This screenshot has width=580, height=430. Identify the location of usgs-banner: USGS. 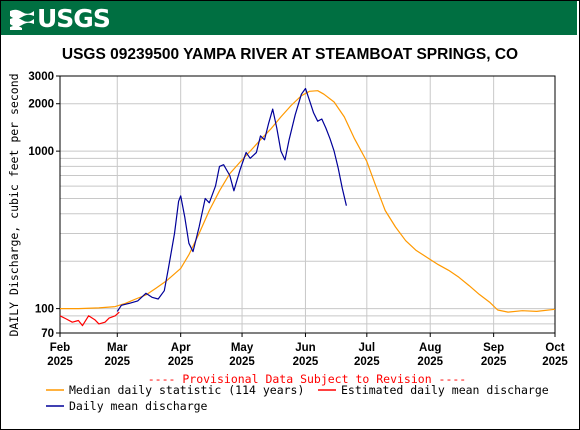
(289, 18).